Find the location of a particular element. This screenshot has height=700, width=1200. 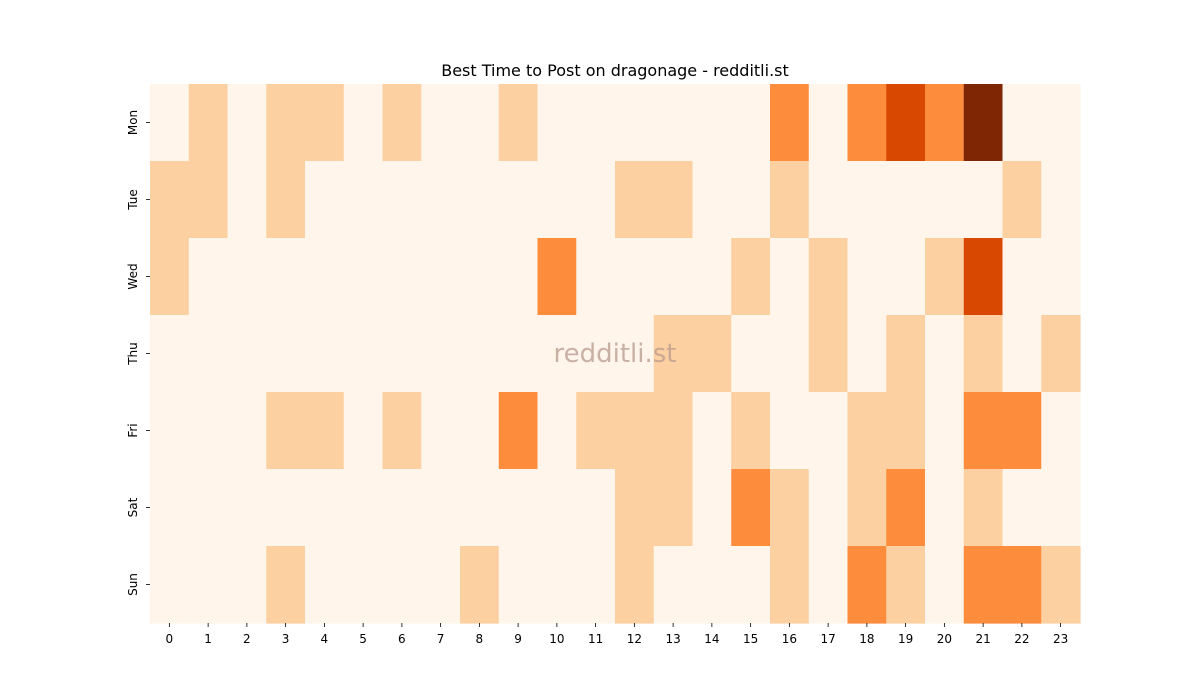

x-tick-label-8: 8 is located at coordinates (480, 639).